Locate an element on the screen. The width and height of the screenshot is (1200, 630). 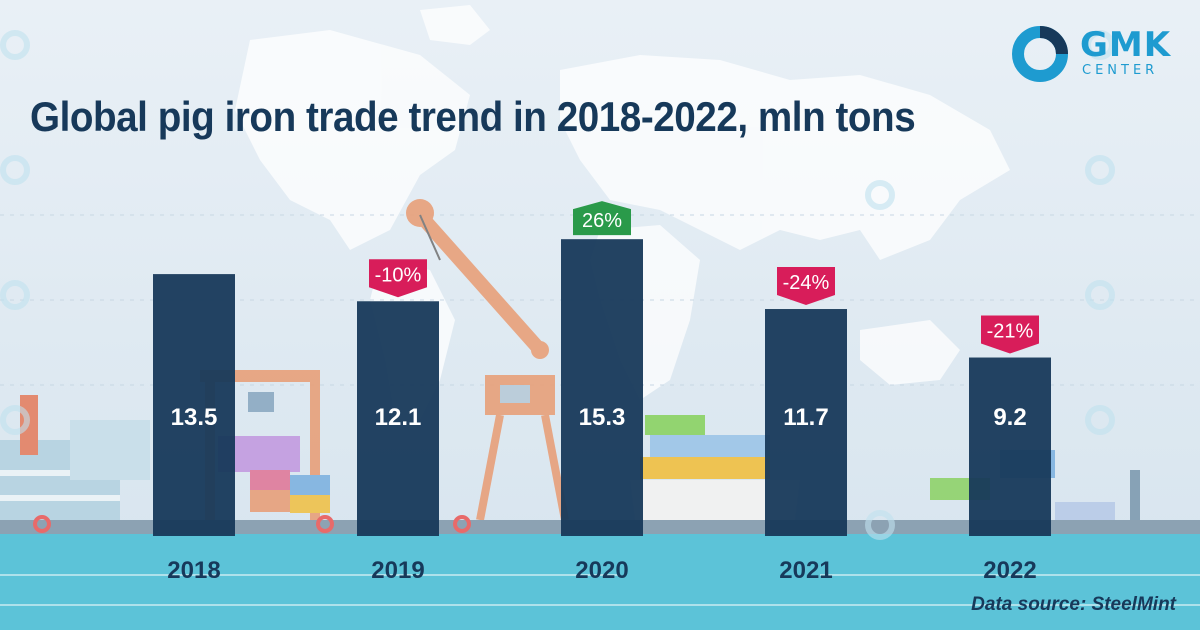
change-percent-label: 26% is located at coordinates (602, 221).